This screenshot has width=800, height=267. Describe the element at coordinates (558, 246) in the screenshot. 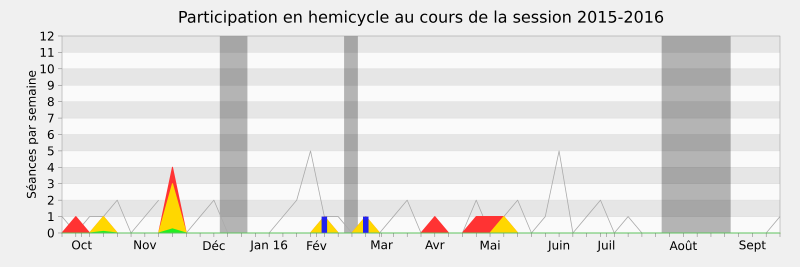

I see `x-tick-label: Juin` at that location.